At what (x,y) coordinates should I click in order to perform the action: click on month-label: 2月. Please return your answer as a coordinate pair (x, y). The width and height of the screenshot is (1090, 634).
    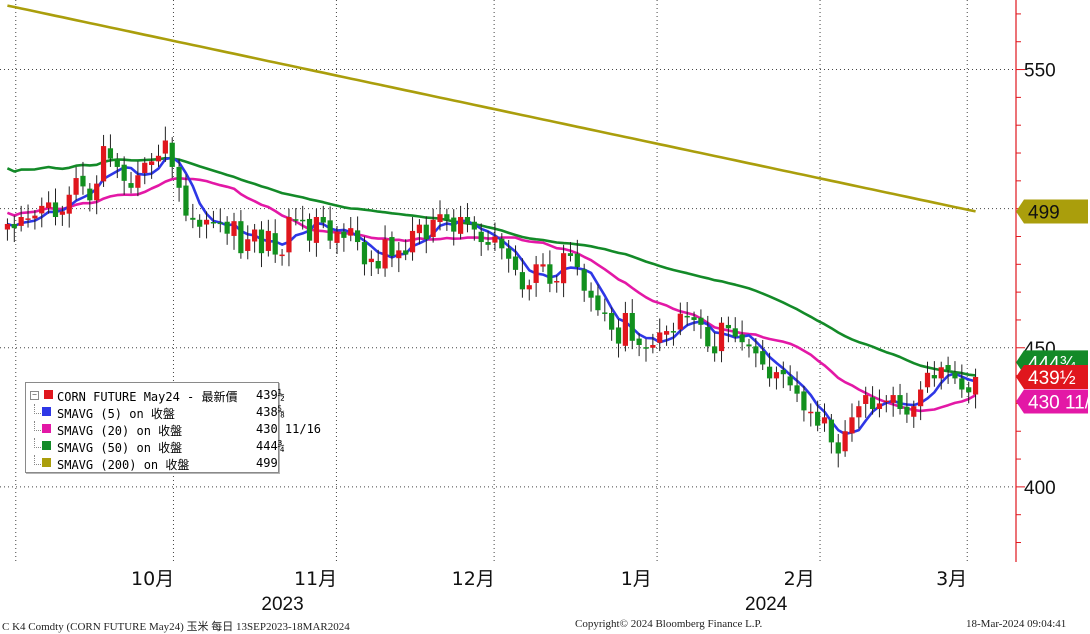
    Looking at the image, I should click on (799, 579).